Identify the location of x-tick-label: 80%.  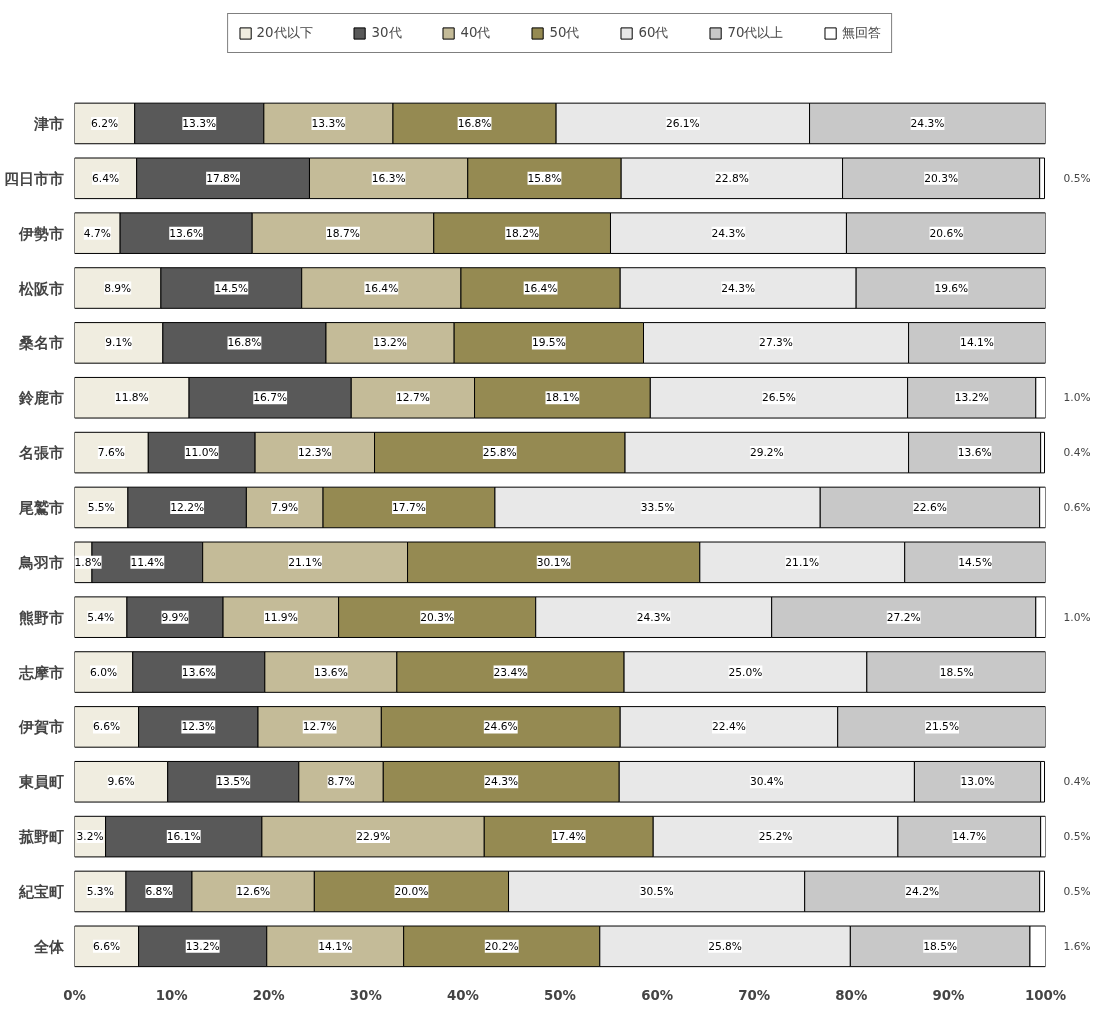
(851, 995).